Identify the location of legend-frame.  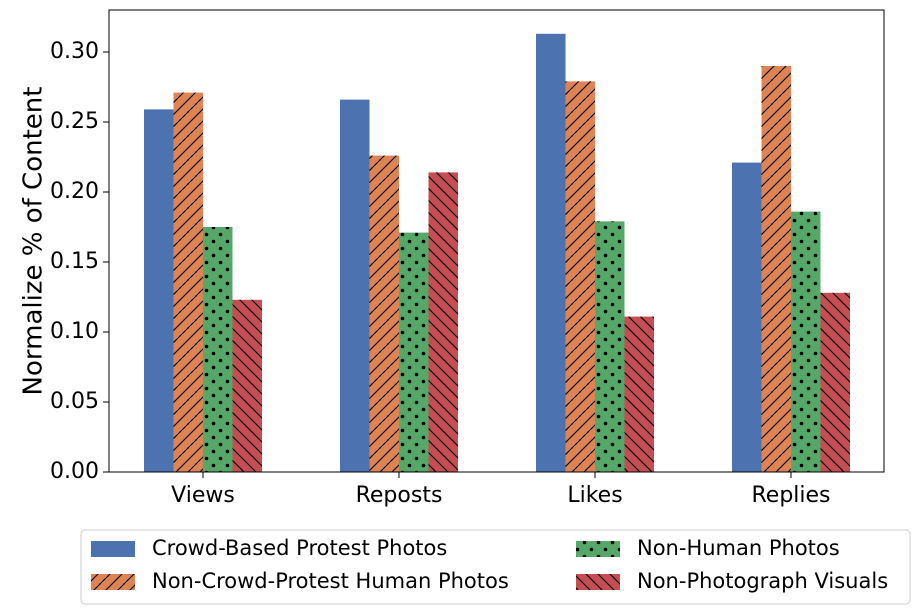
(495, 567).